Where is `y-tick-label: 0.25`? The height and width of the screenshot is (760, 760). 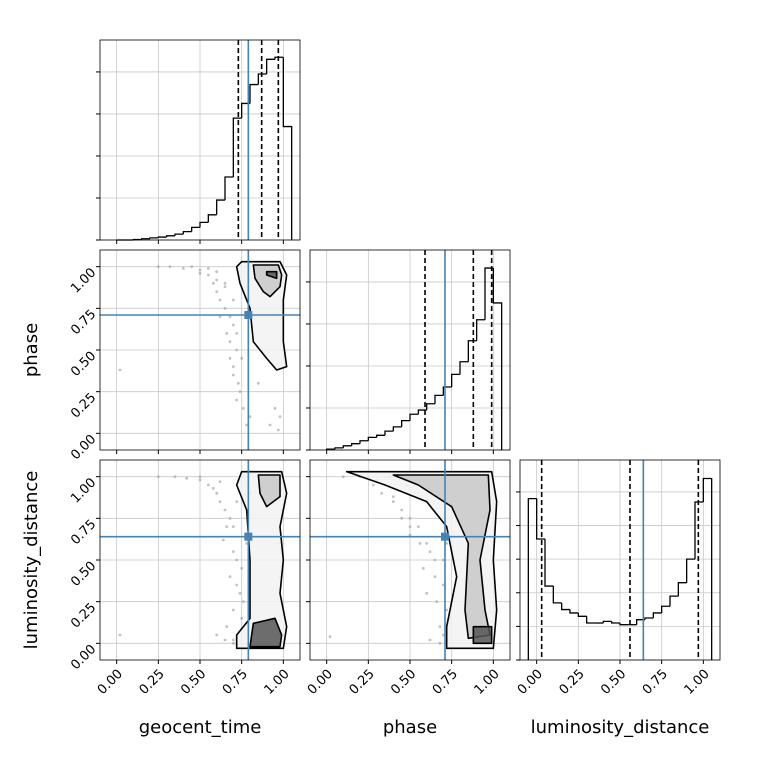 y-tick-label: 0.25 is located at coordinates (83, 405).